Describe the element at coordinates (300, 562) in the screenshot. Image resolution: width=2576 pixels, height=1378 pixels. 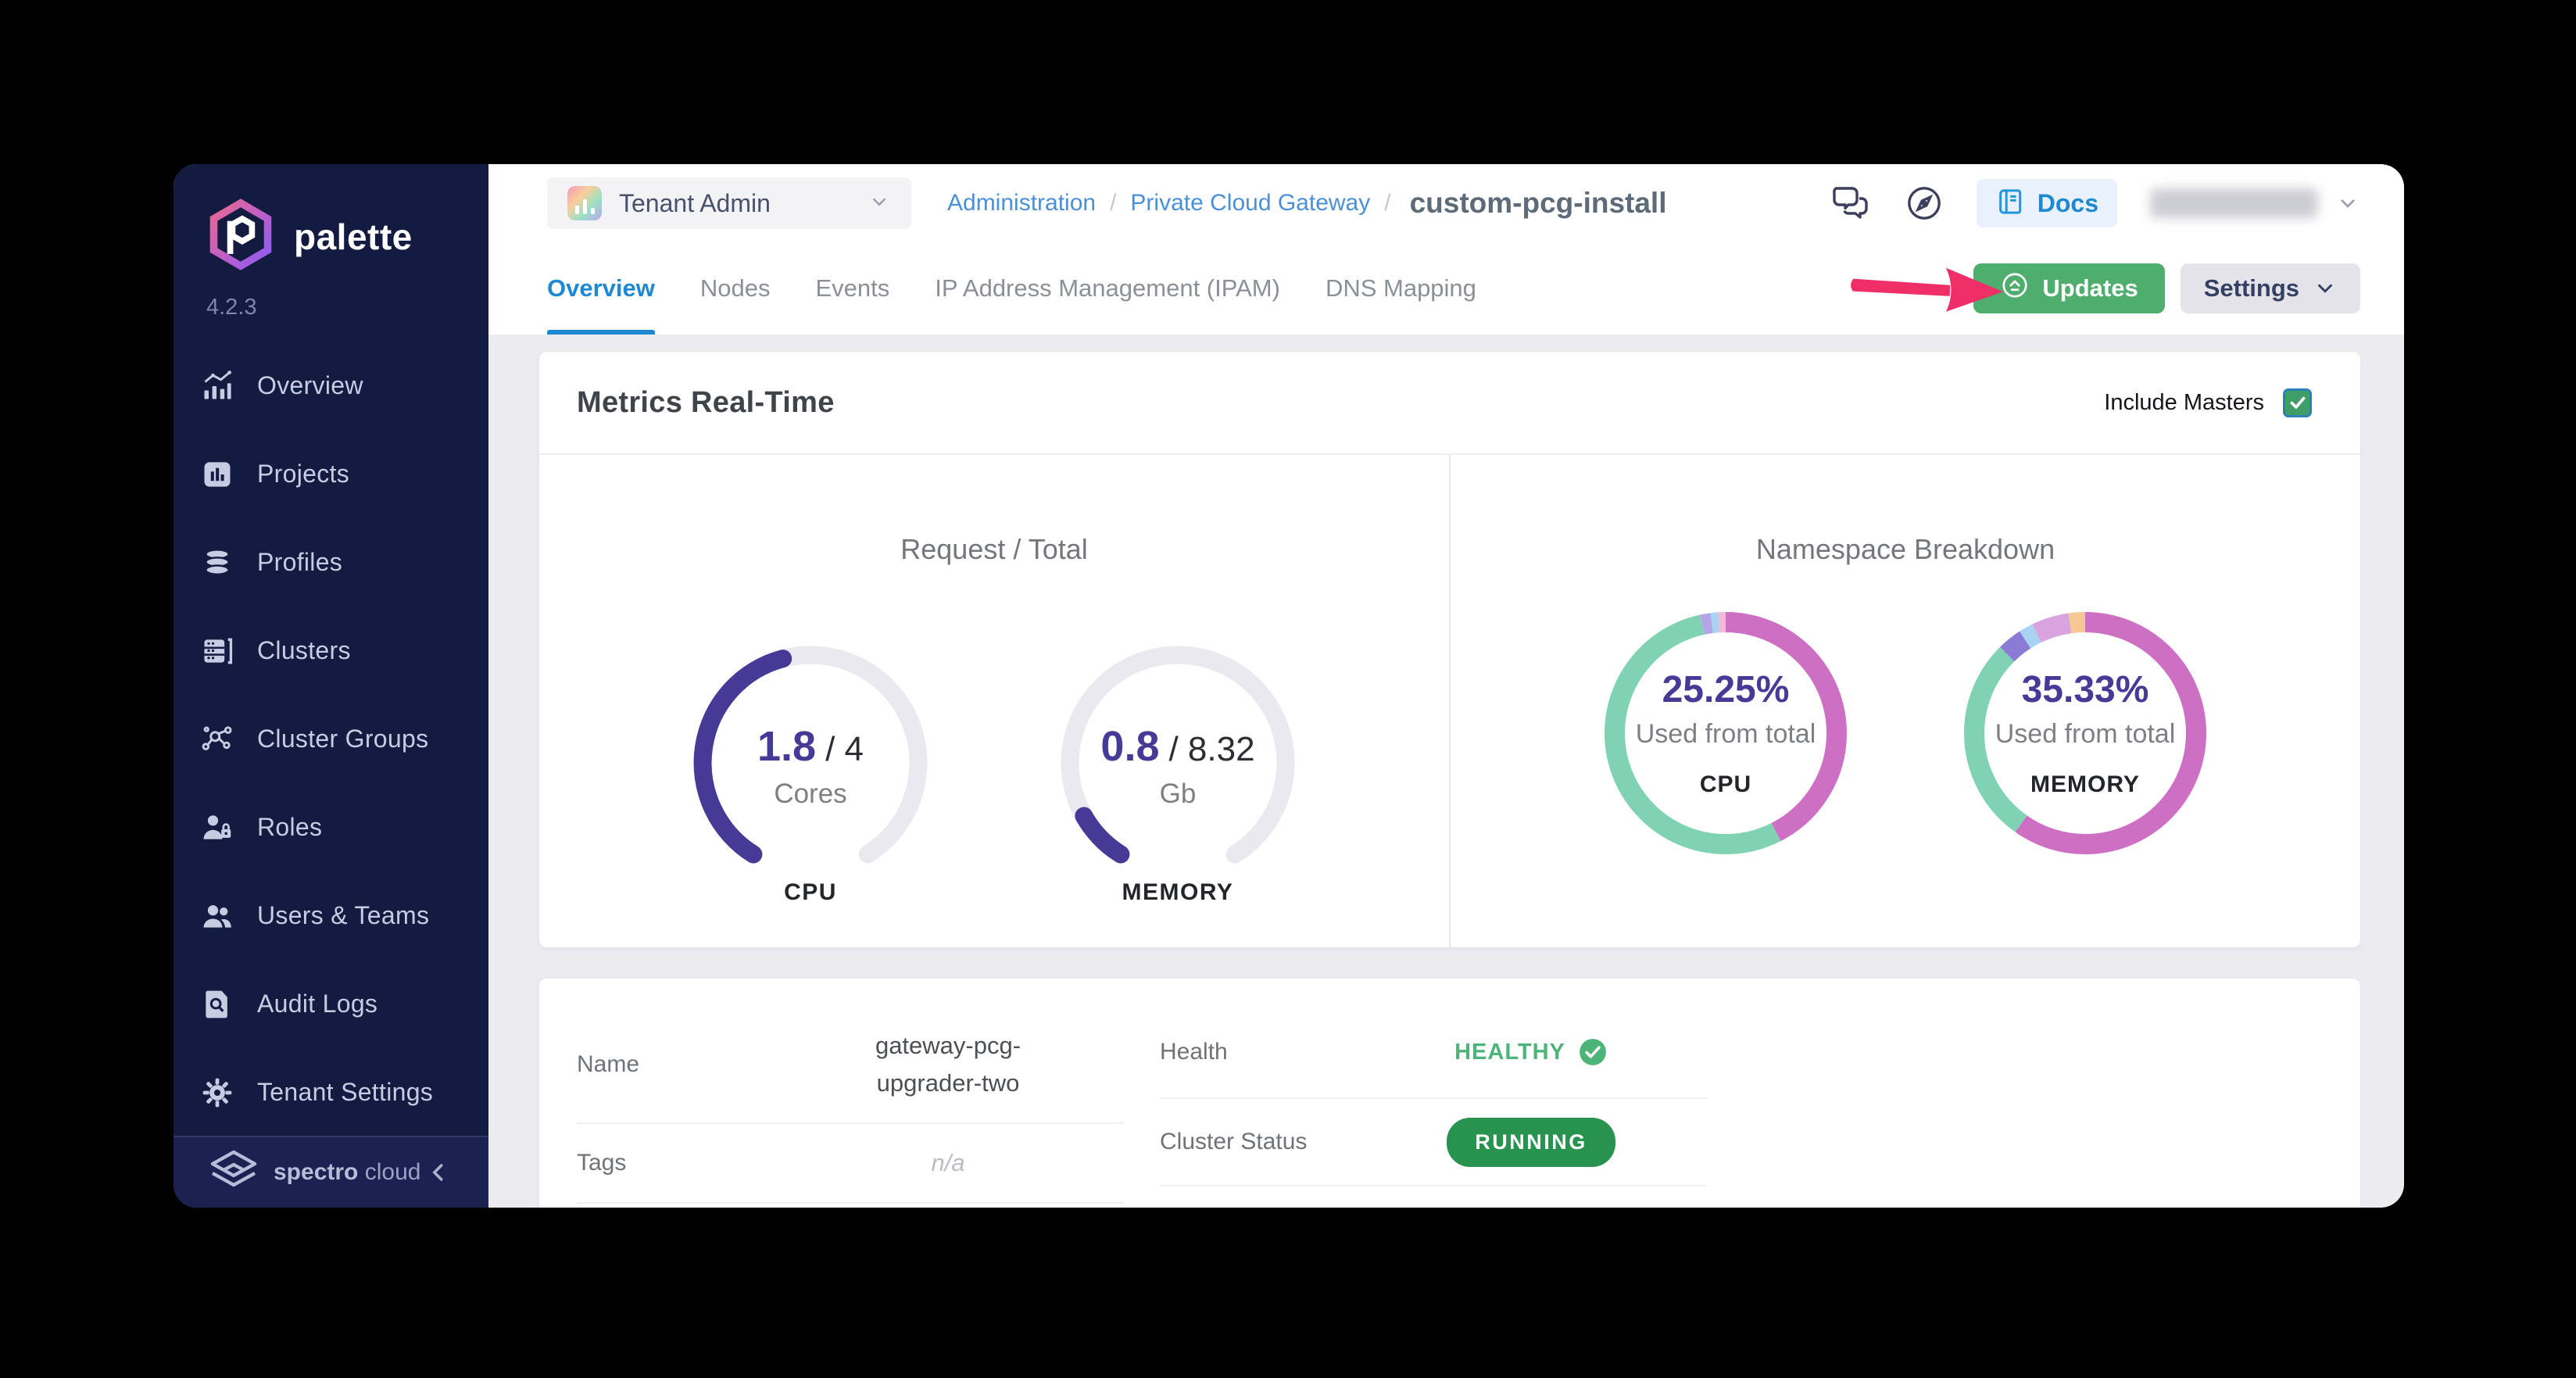
I see `sidebar-item-label: Profiles` at that location.